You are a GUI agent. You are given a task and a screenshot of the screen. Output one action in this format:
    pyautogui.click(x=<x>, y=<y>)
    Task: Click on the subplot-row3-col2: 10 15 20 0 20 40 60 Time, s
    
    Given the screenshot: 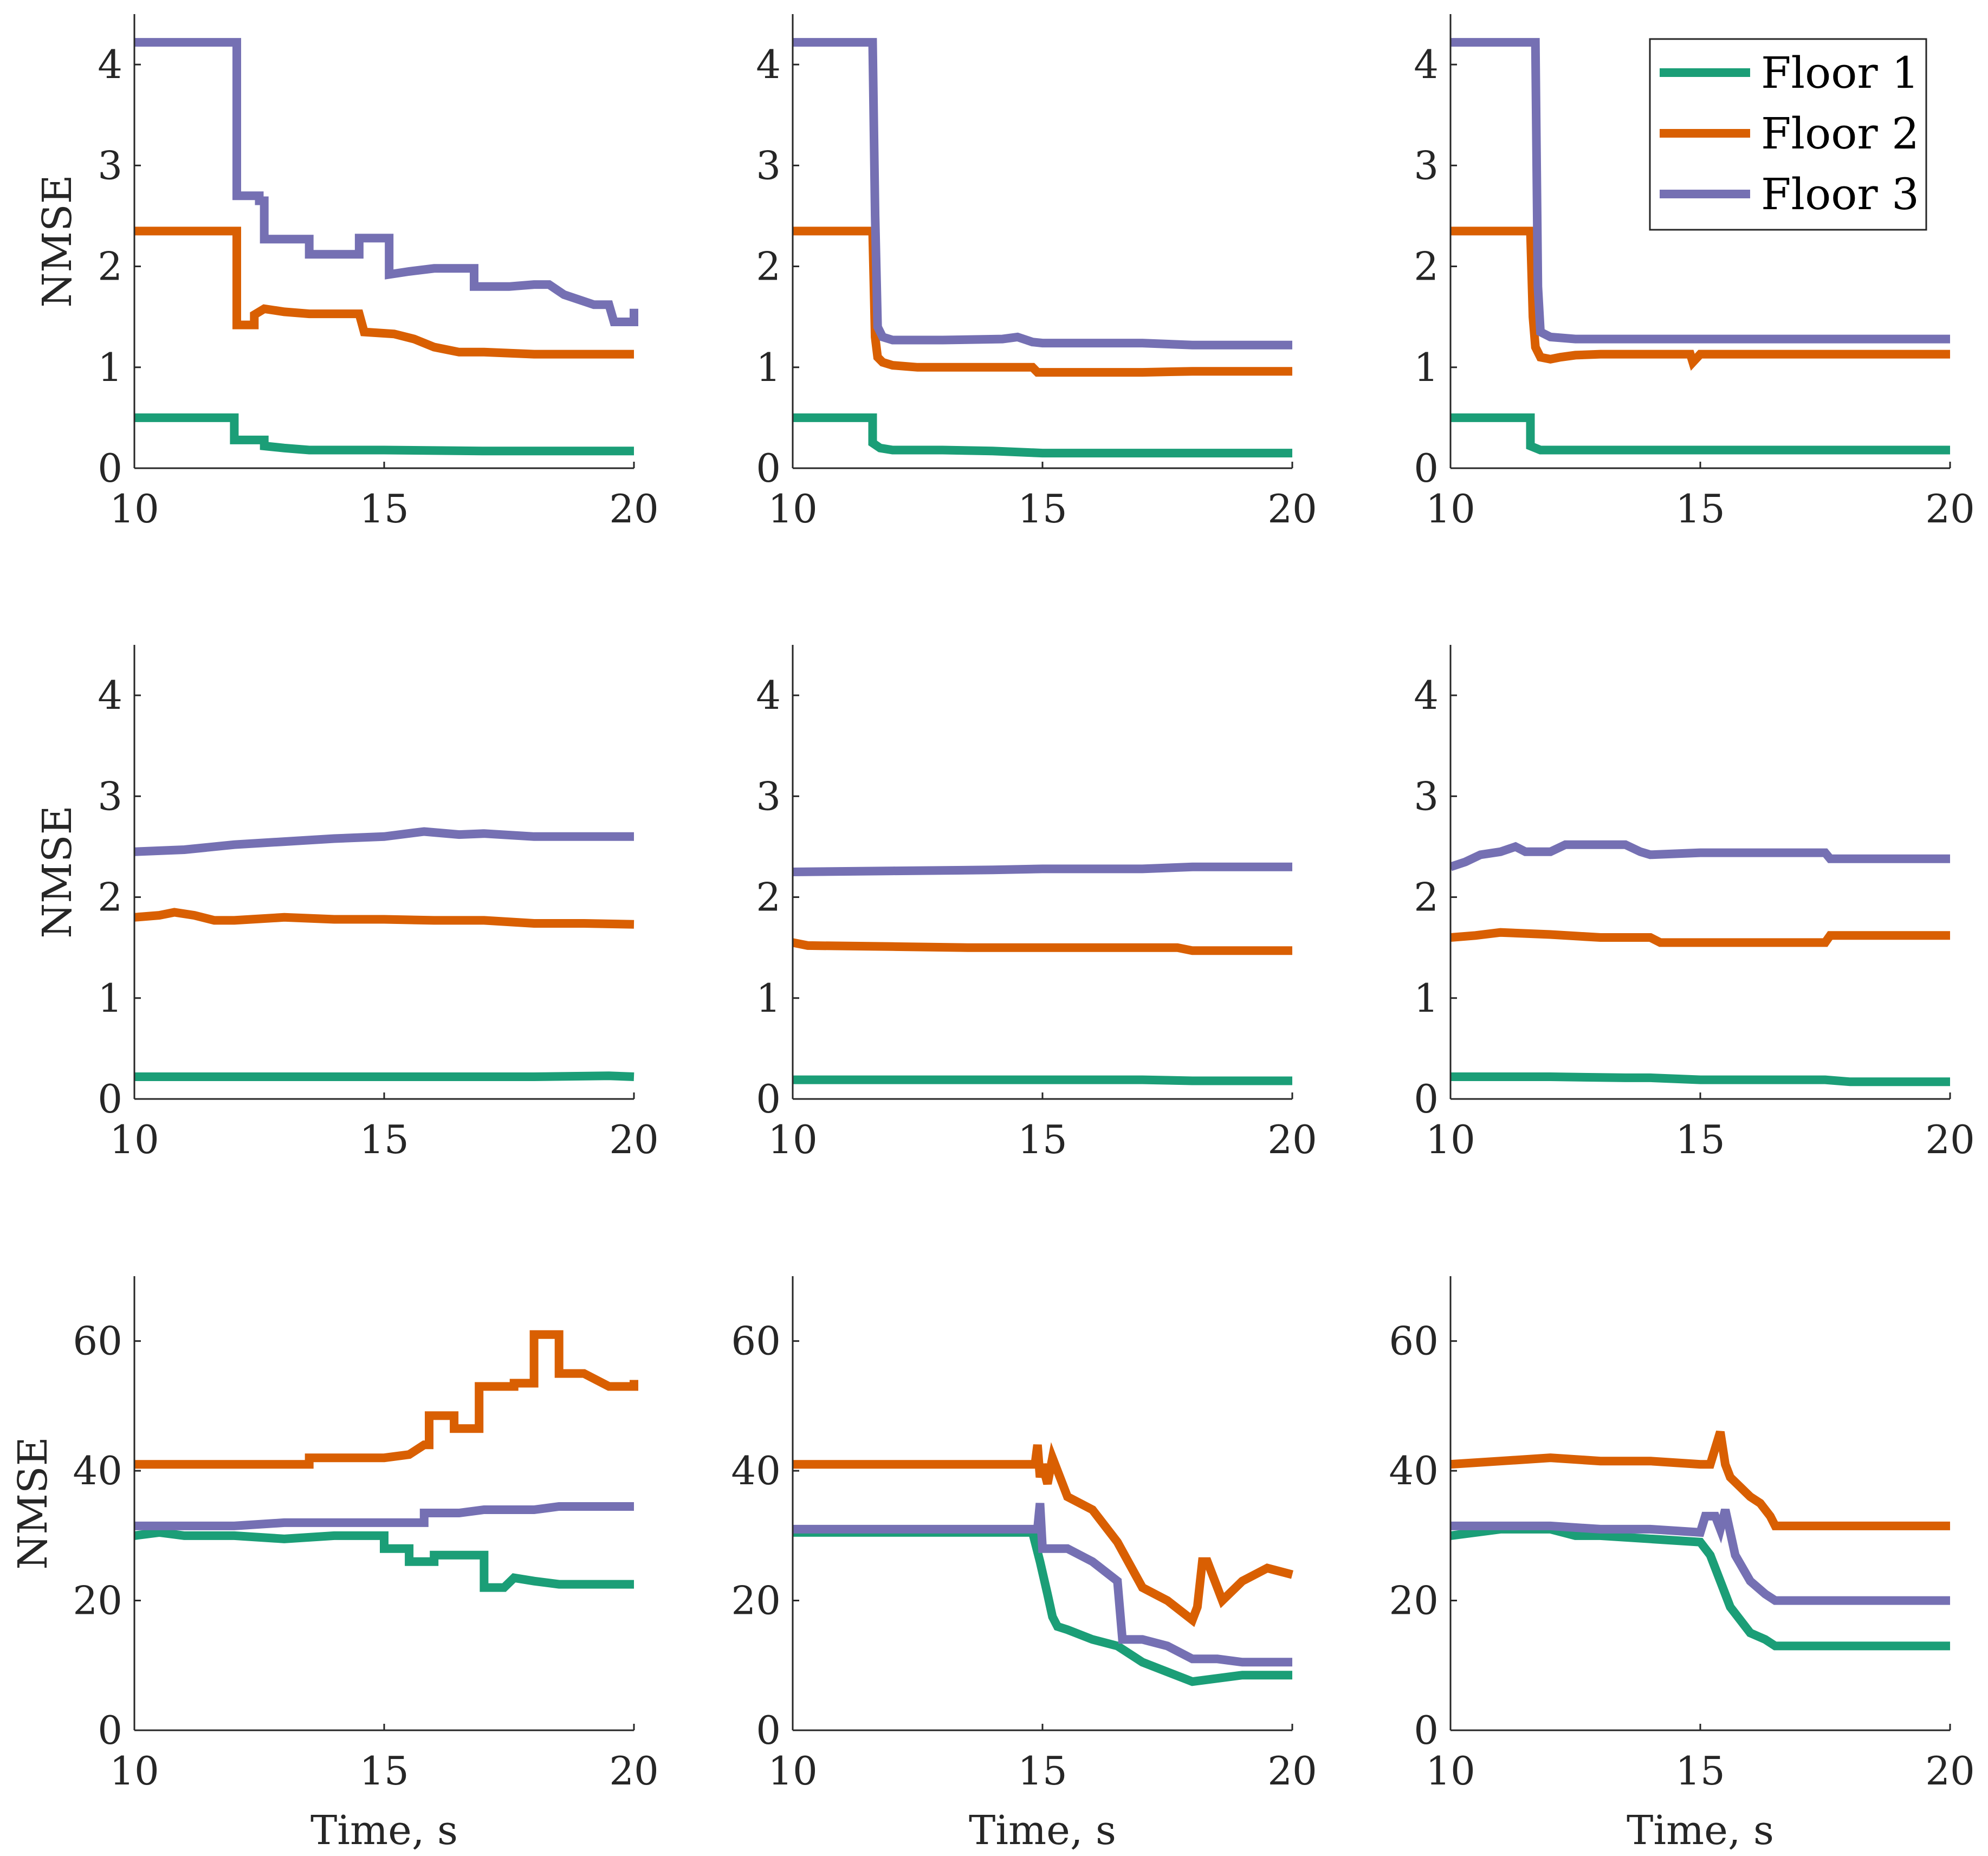 What is the action you would take?
    pyautogui.click(x=1024, y=1565)
    